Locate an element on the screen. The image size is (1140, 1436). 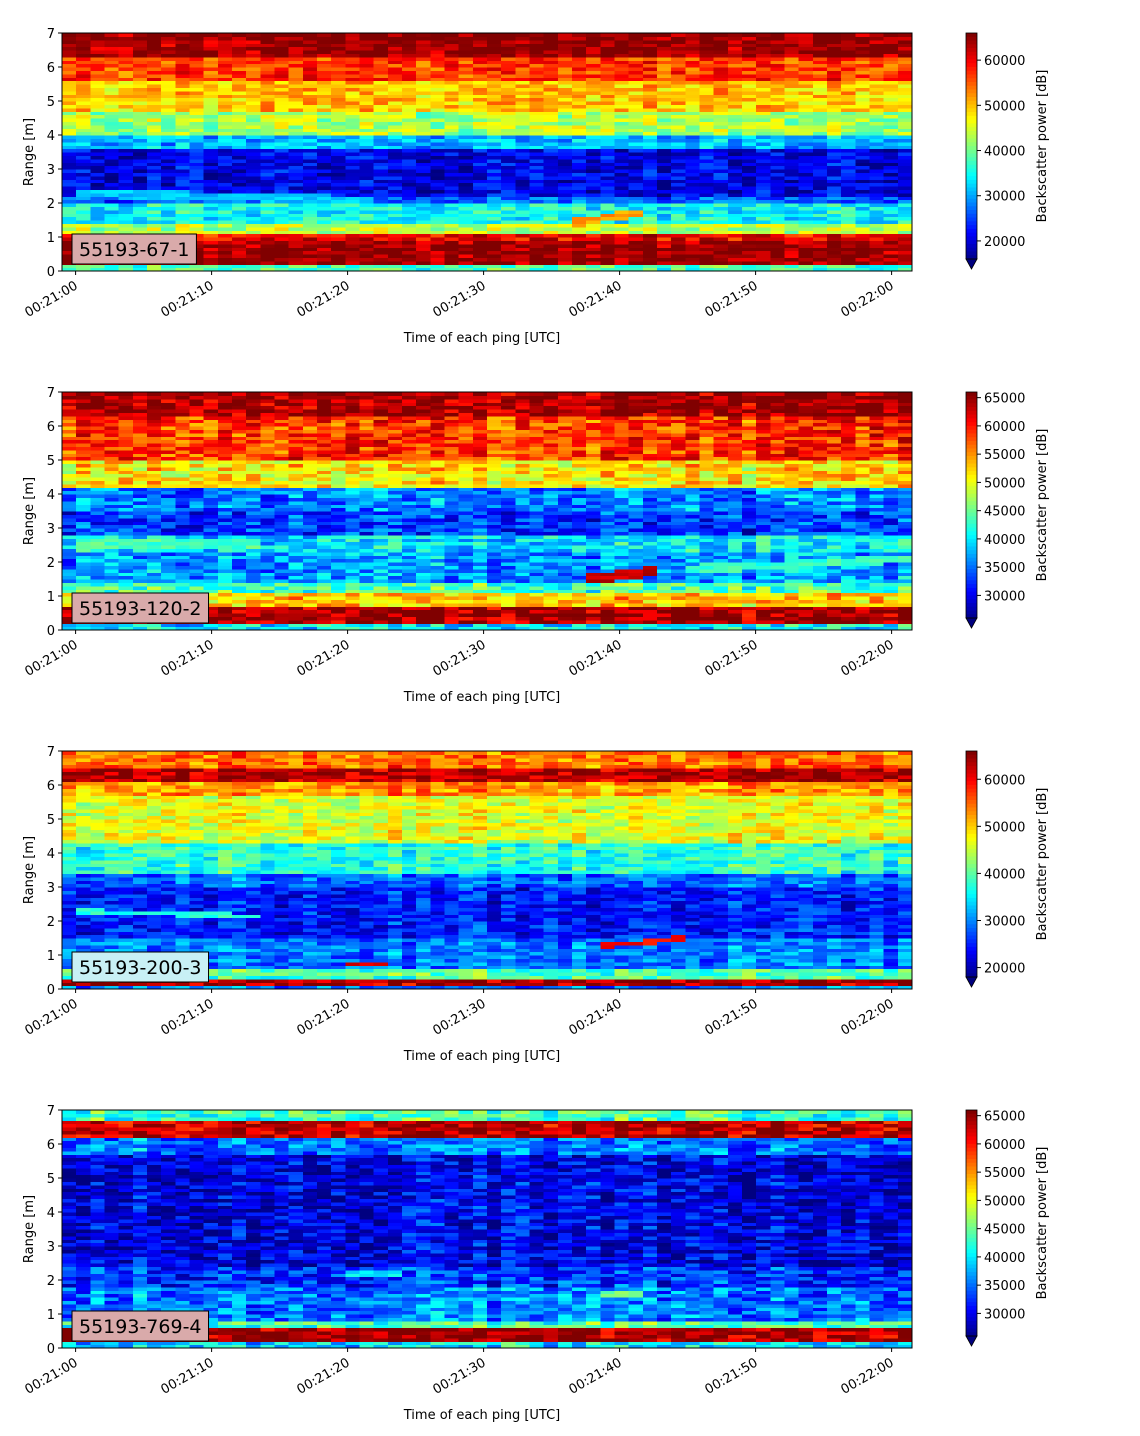
colorbar-segment is located at coordinates (971, 182).